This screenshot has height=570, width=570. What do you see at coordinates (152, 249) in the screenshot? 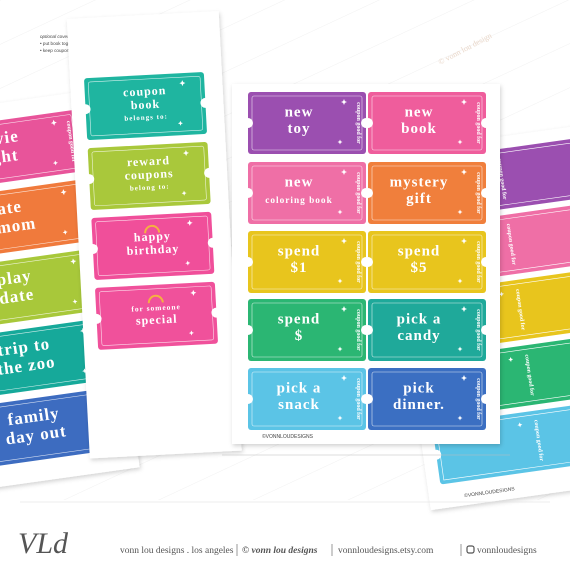
I see `coupon-text: birthday` at bounding box center [152, 249].